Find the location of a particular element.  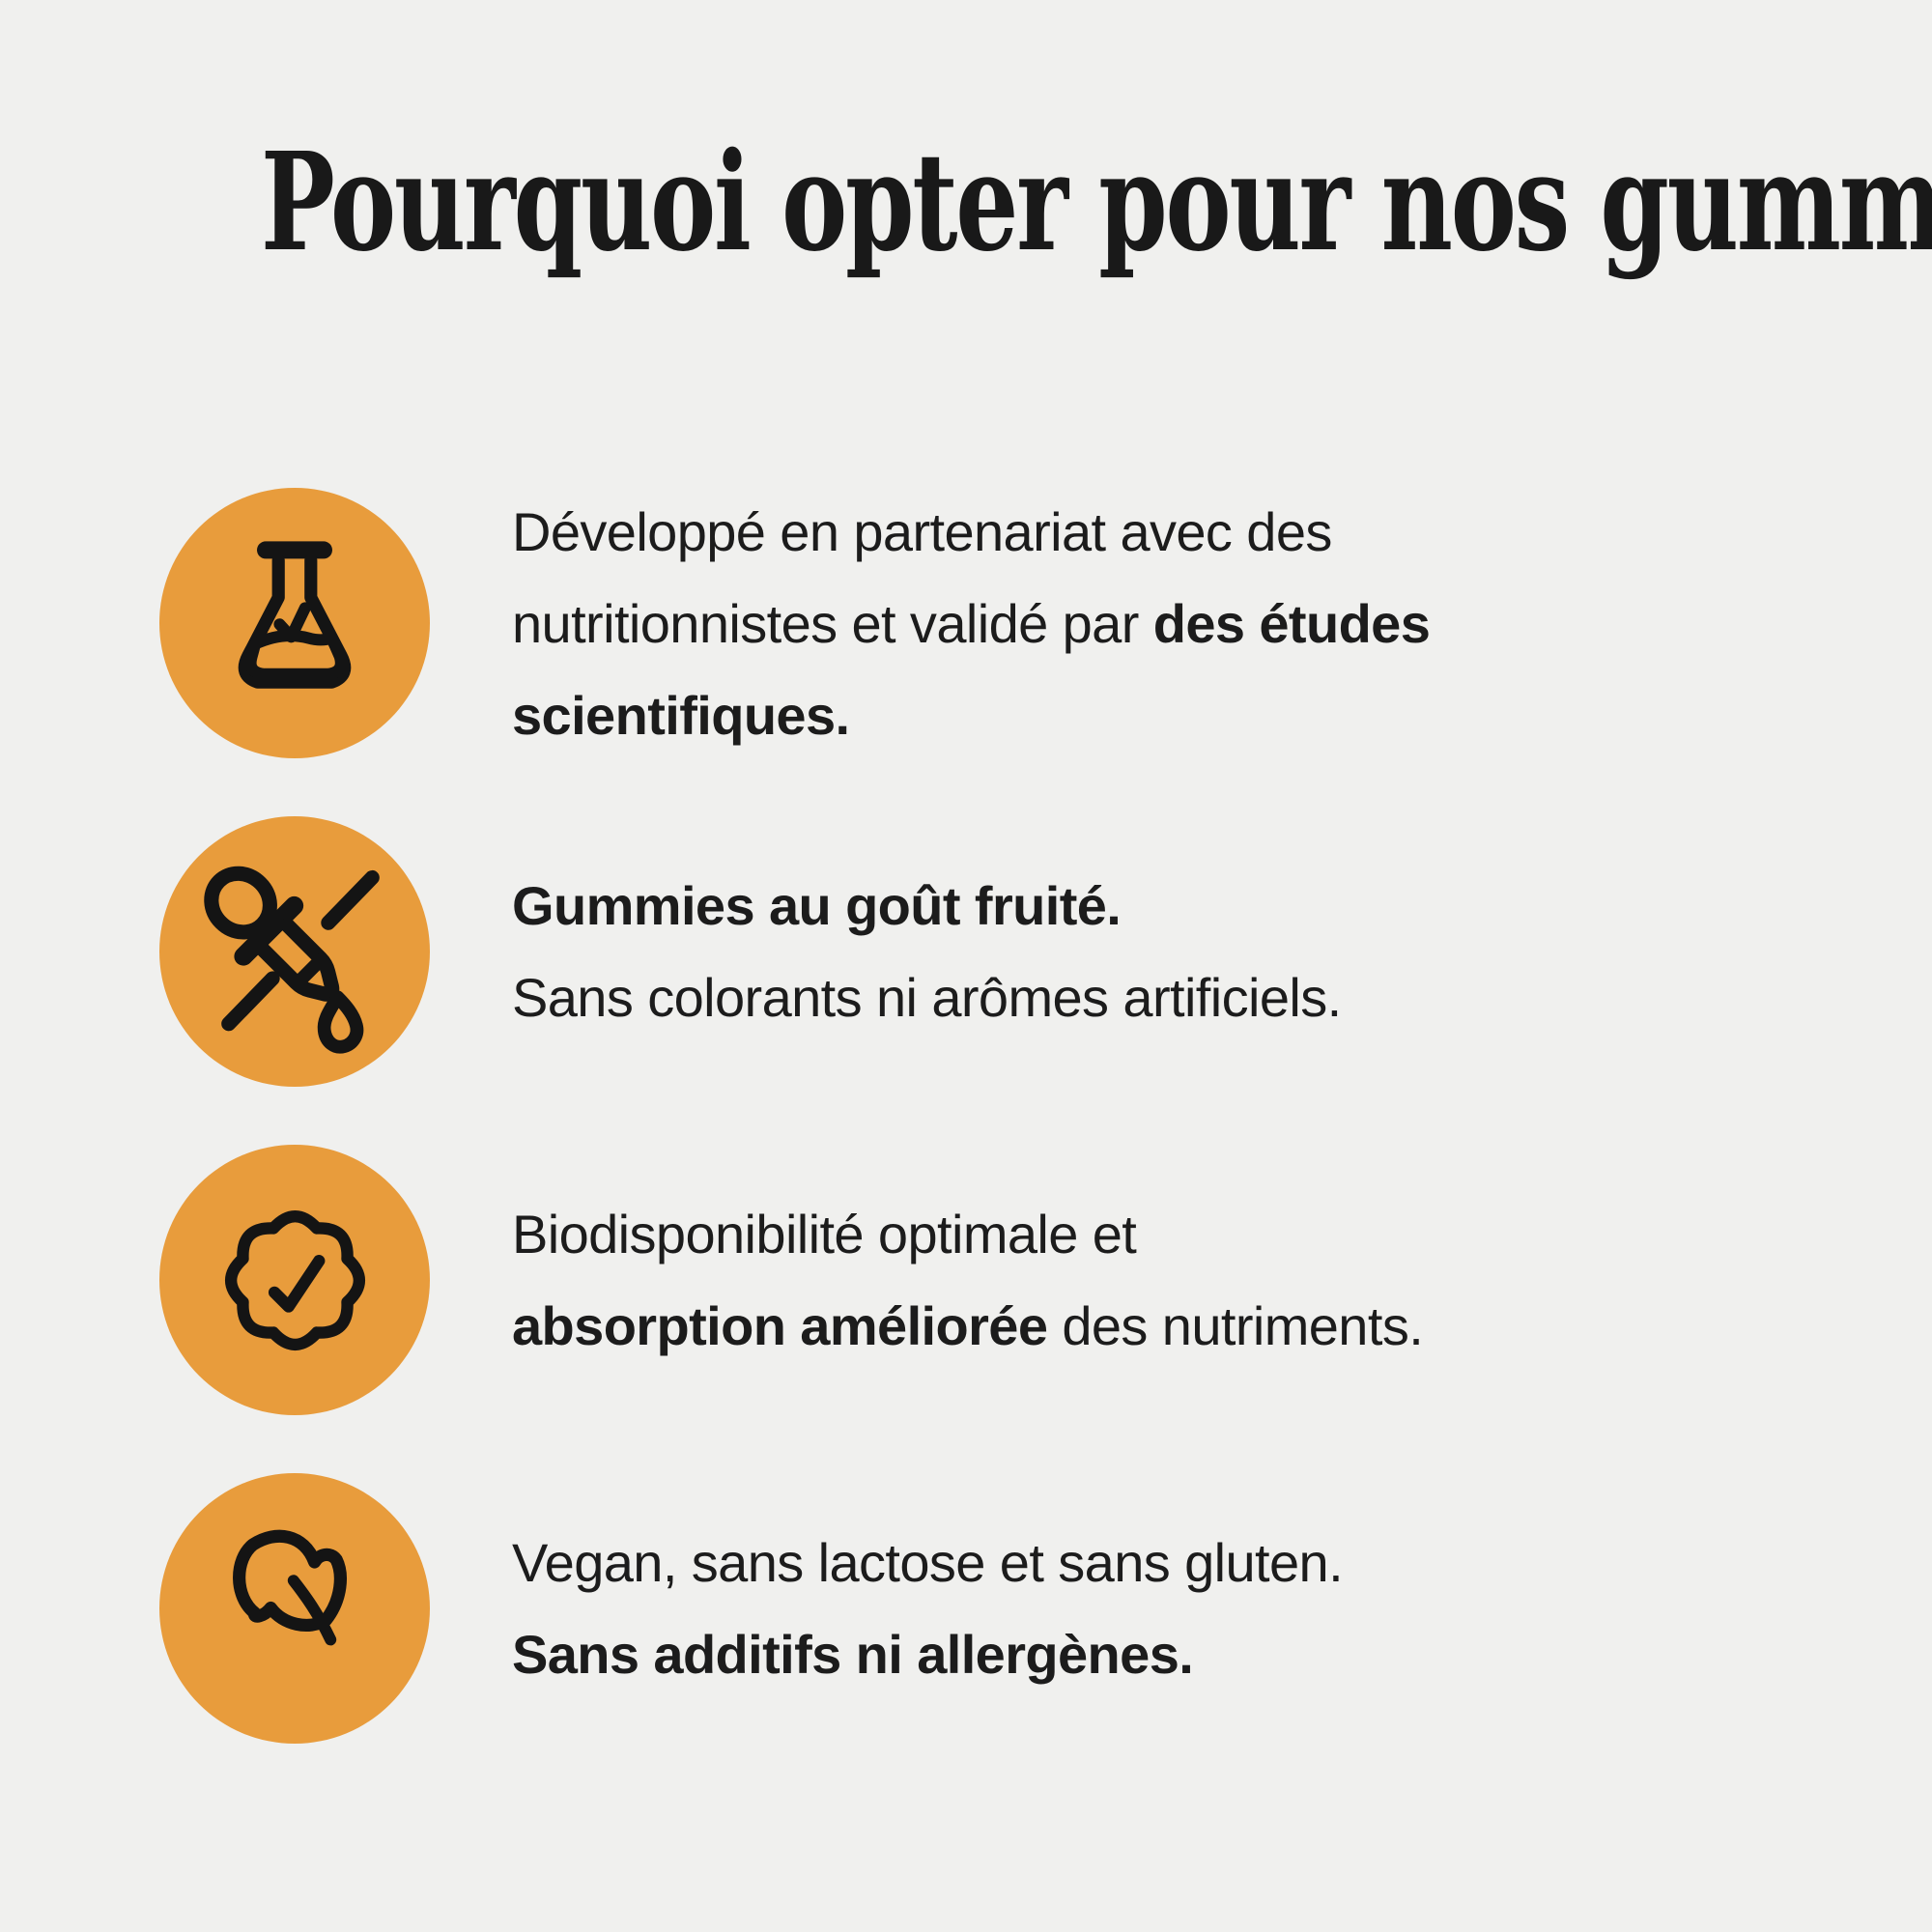

page-title: Pourquoi opter pour nos gummies ? is located at coordinates (1096, 203).